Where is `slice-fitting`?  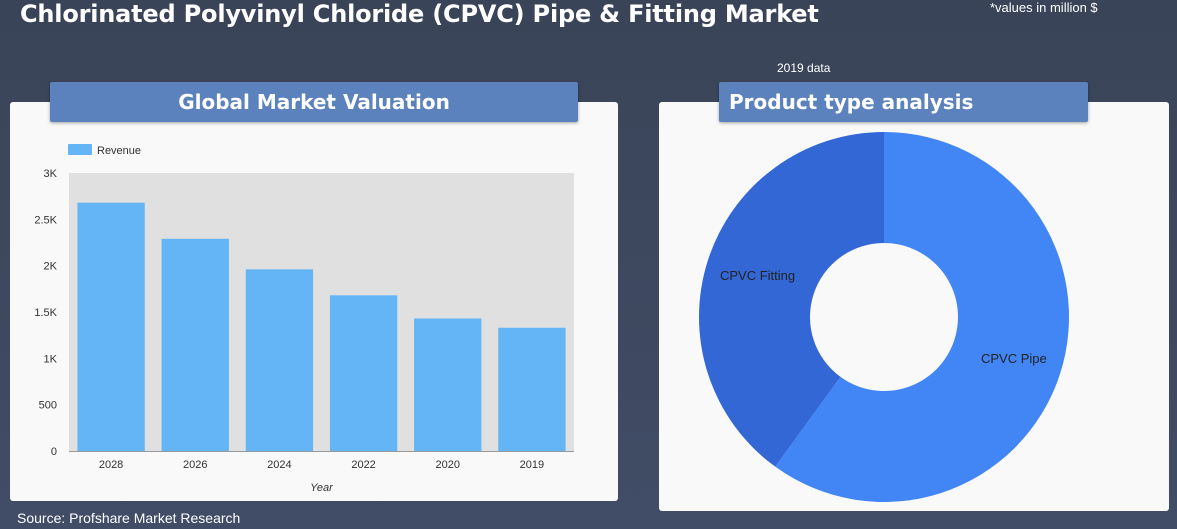
slice-fitting is located at coordinates (791, 299).